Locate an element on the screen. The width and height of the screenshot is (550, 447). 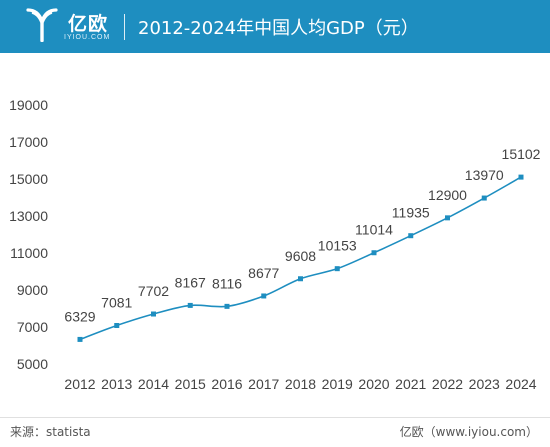
x-tick-label: 2012 is located at coordinates (79, 384).